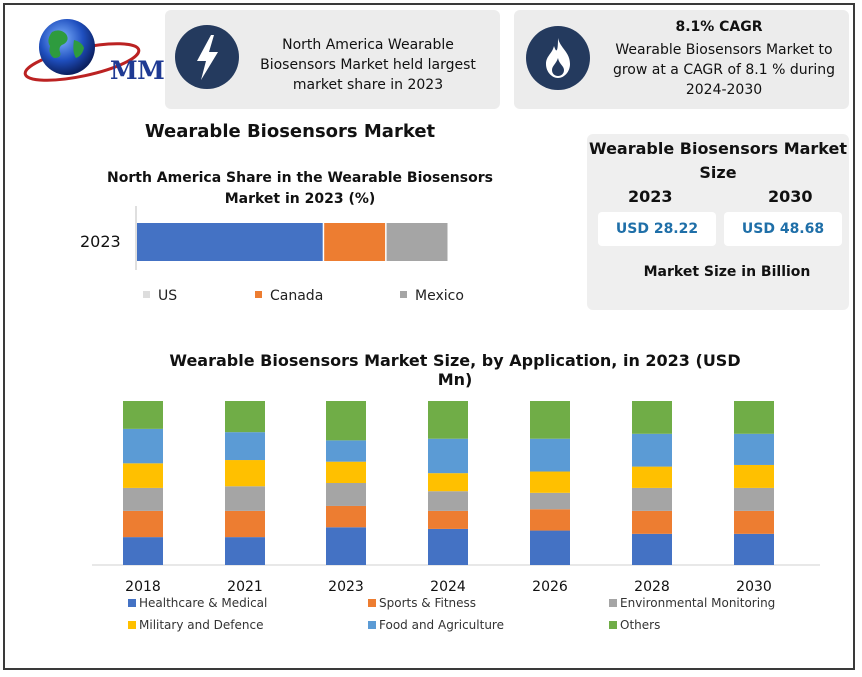 This screenshot has height=677, width=862. I want to click on x-label-2018: 2018, so click(143, 587).